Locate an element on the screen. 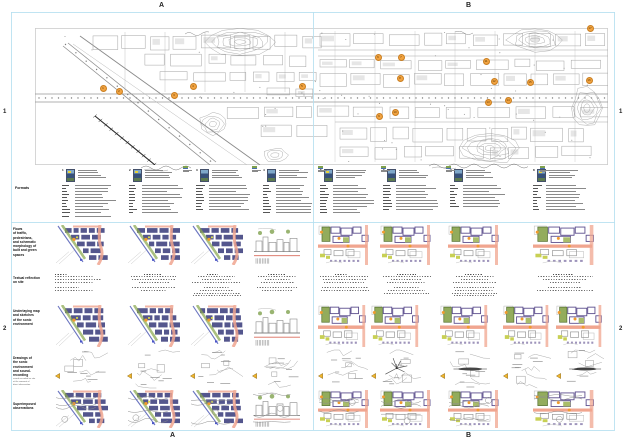 This screenshot has height=442, width=626. handwriting-scrawl is located at coordinates (167, 168).